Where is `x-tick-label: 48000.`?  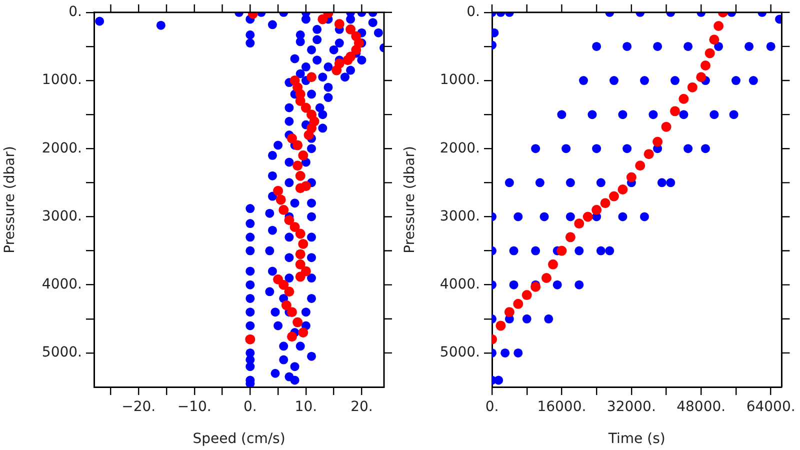 x-tick-label: 48000. is located at coordinates (701, 407).